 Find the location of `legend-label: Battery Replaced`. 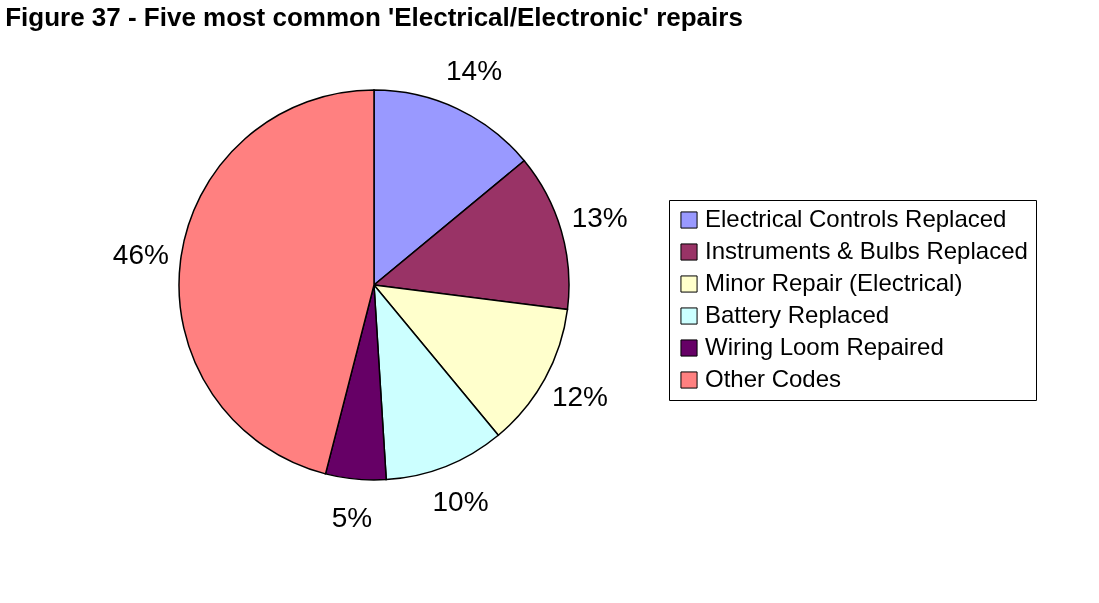

legend-label: Battery Replaced is located at coordinates (797, 314).